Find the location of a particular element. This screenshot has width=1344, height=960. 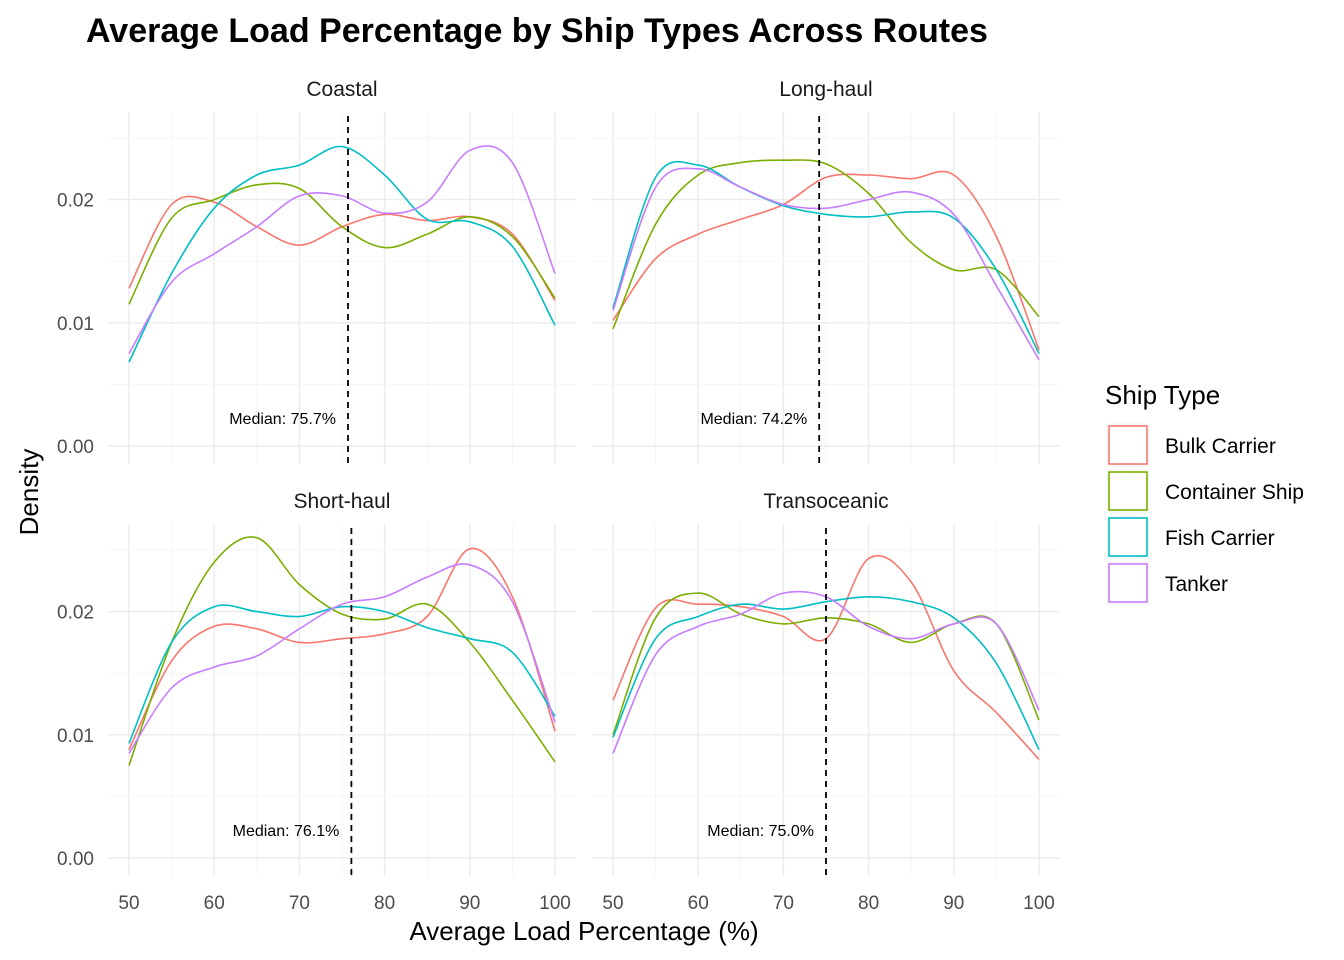

legend-item-bulk-carrier: Bulk Carrier is located at coordinates (1191, 445).